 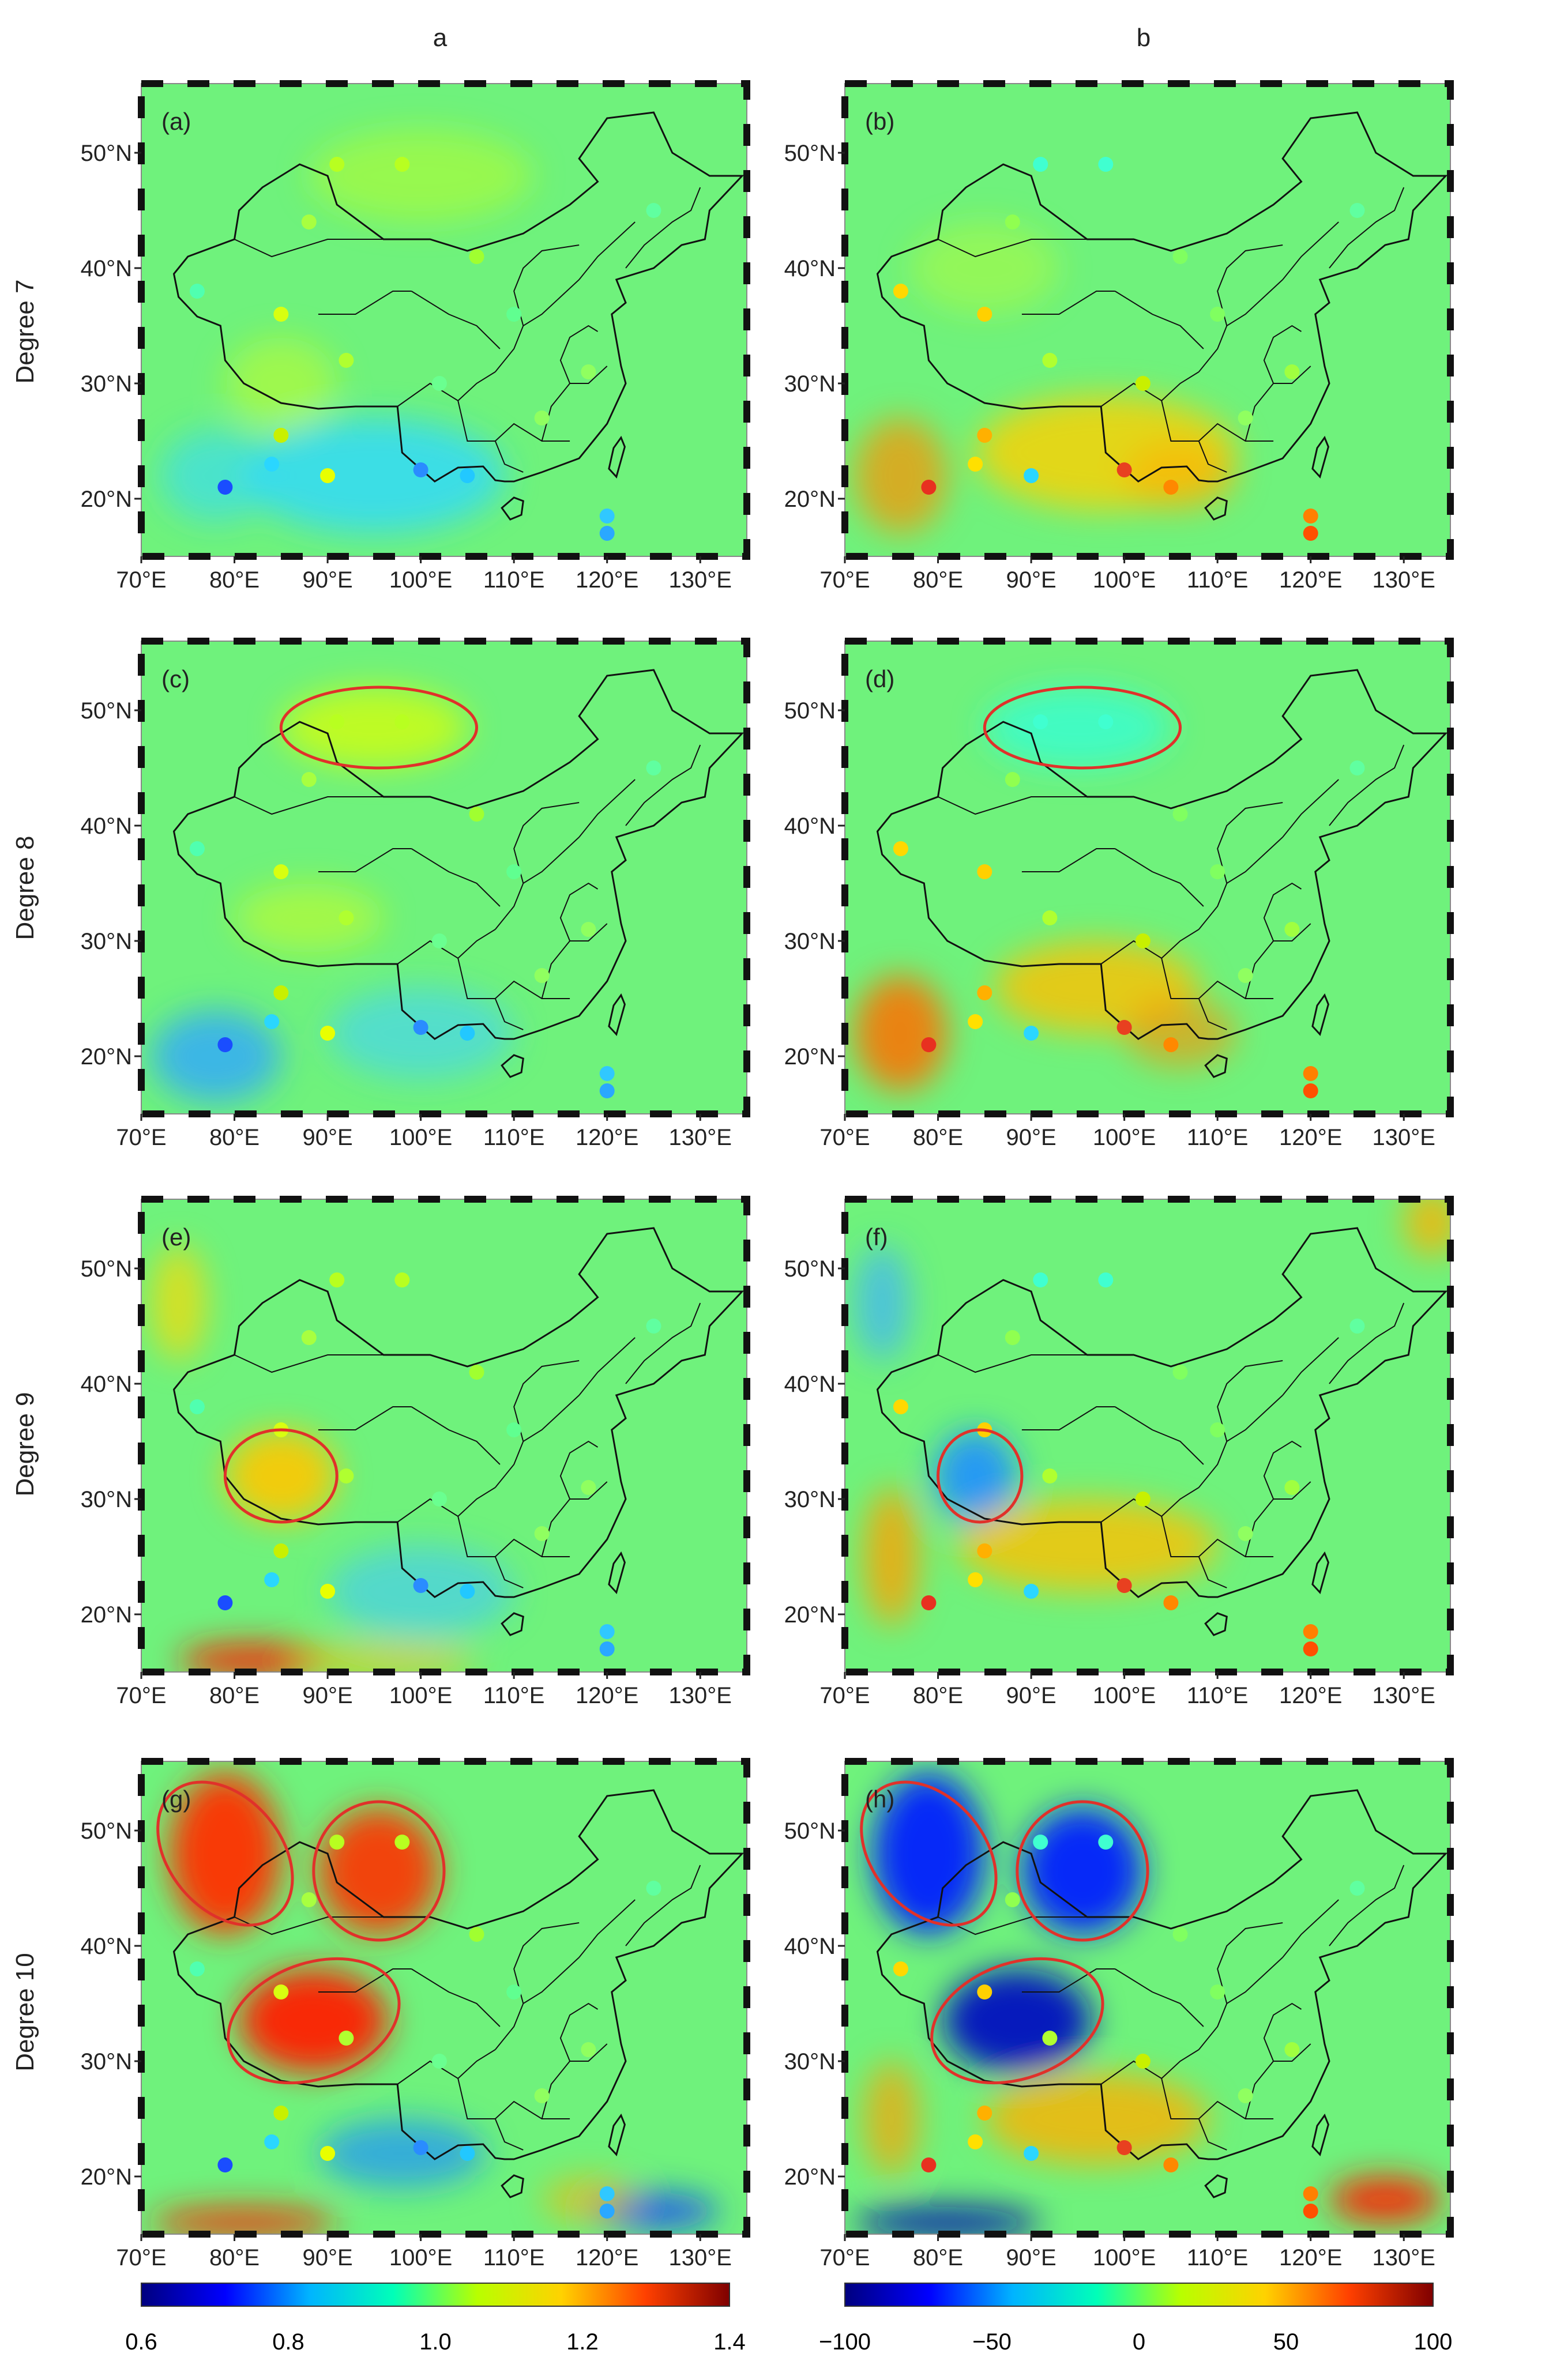 I want to click on colorbar-percent-tick: 0, so click(x=1139, y=2342).